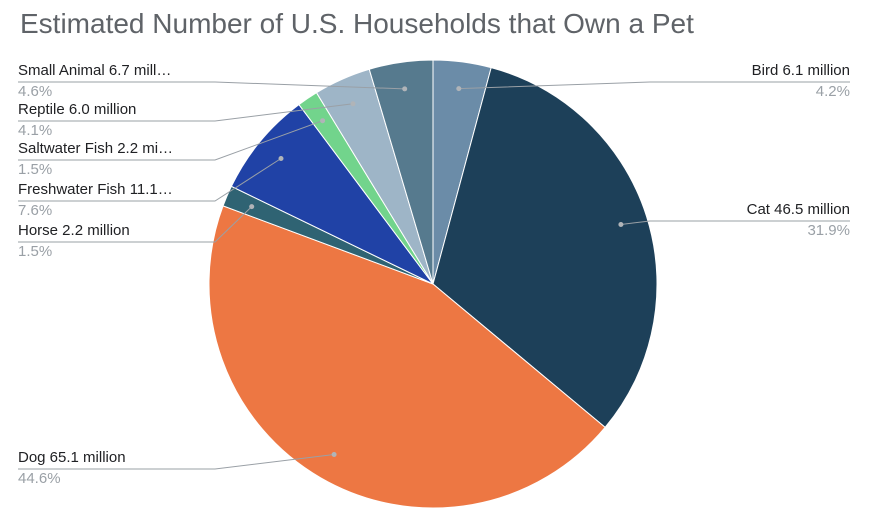 This screenshot has height=521, width=880. I want to click on slice-percent-cat: 31.9%, so click(828, 230).